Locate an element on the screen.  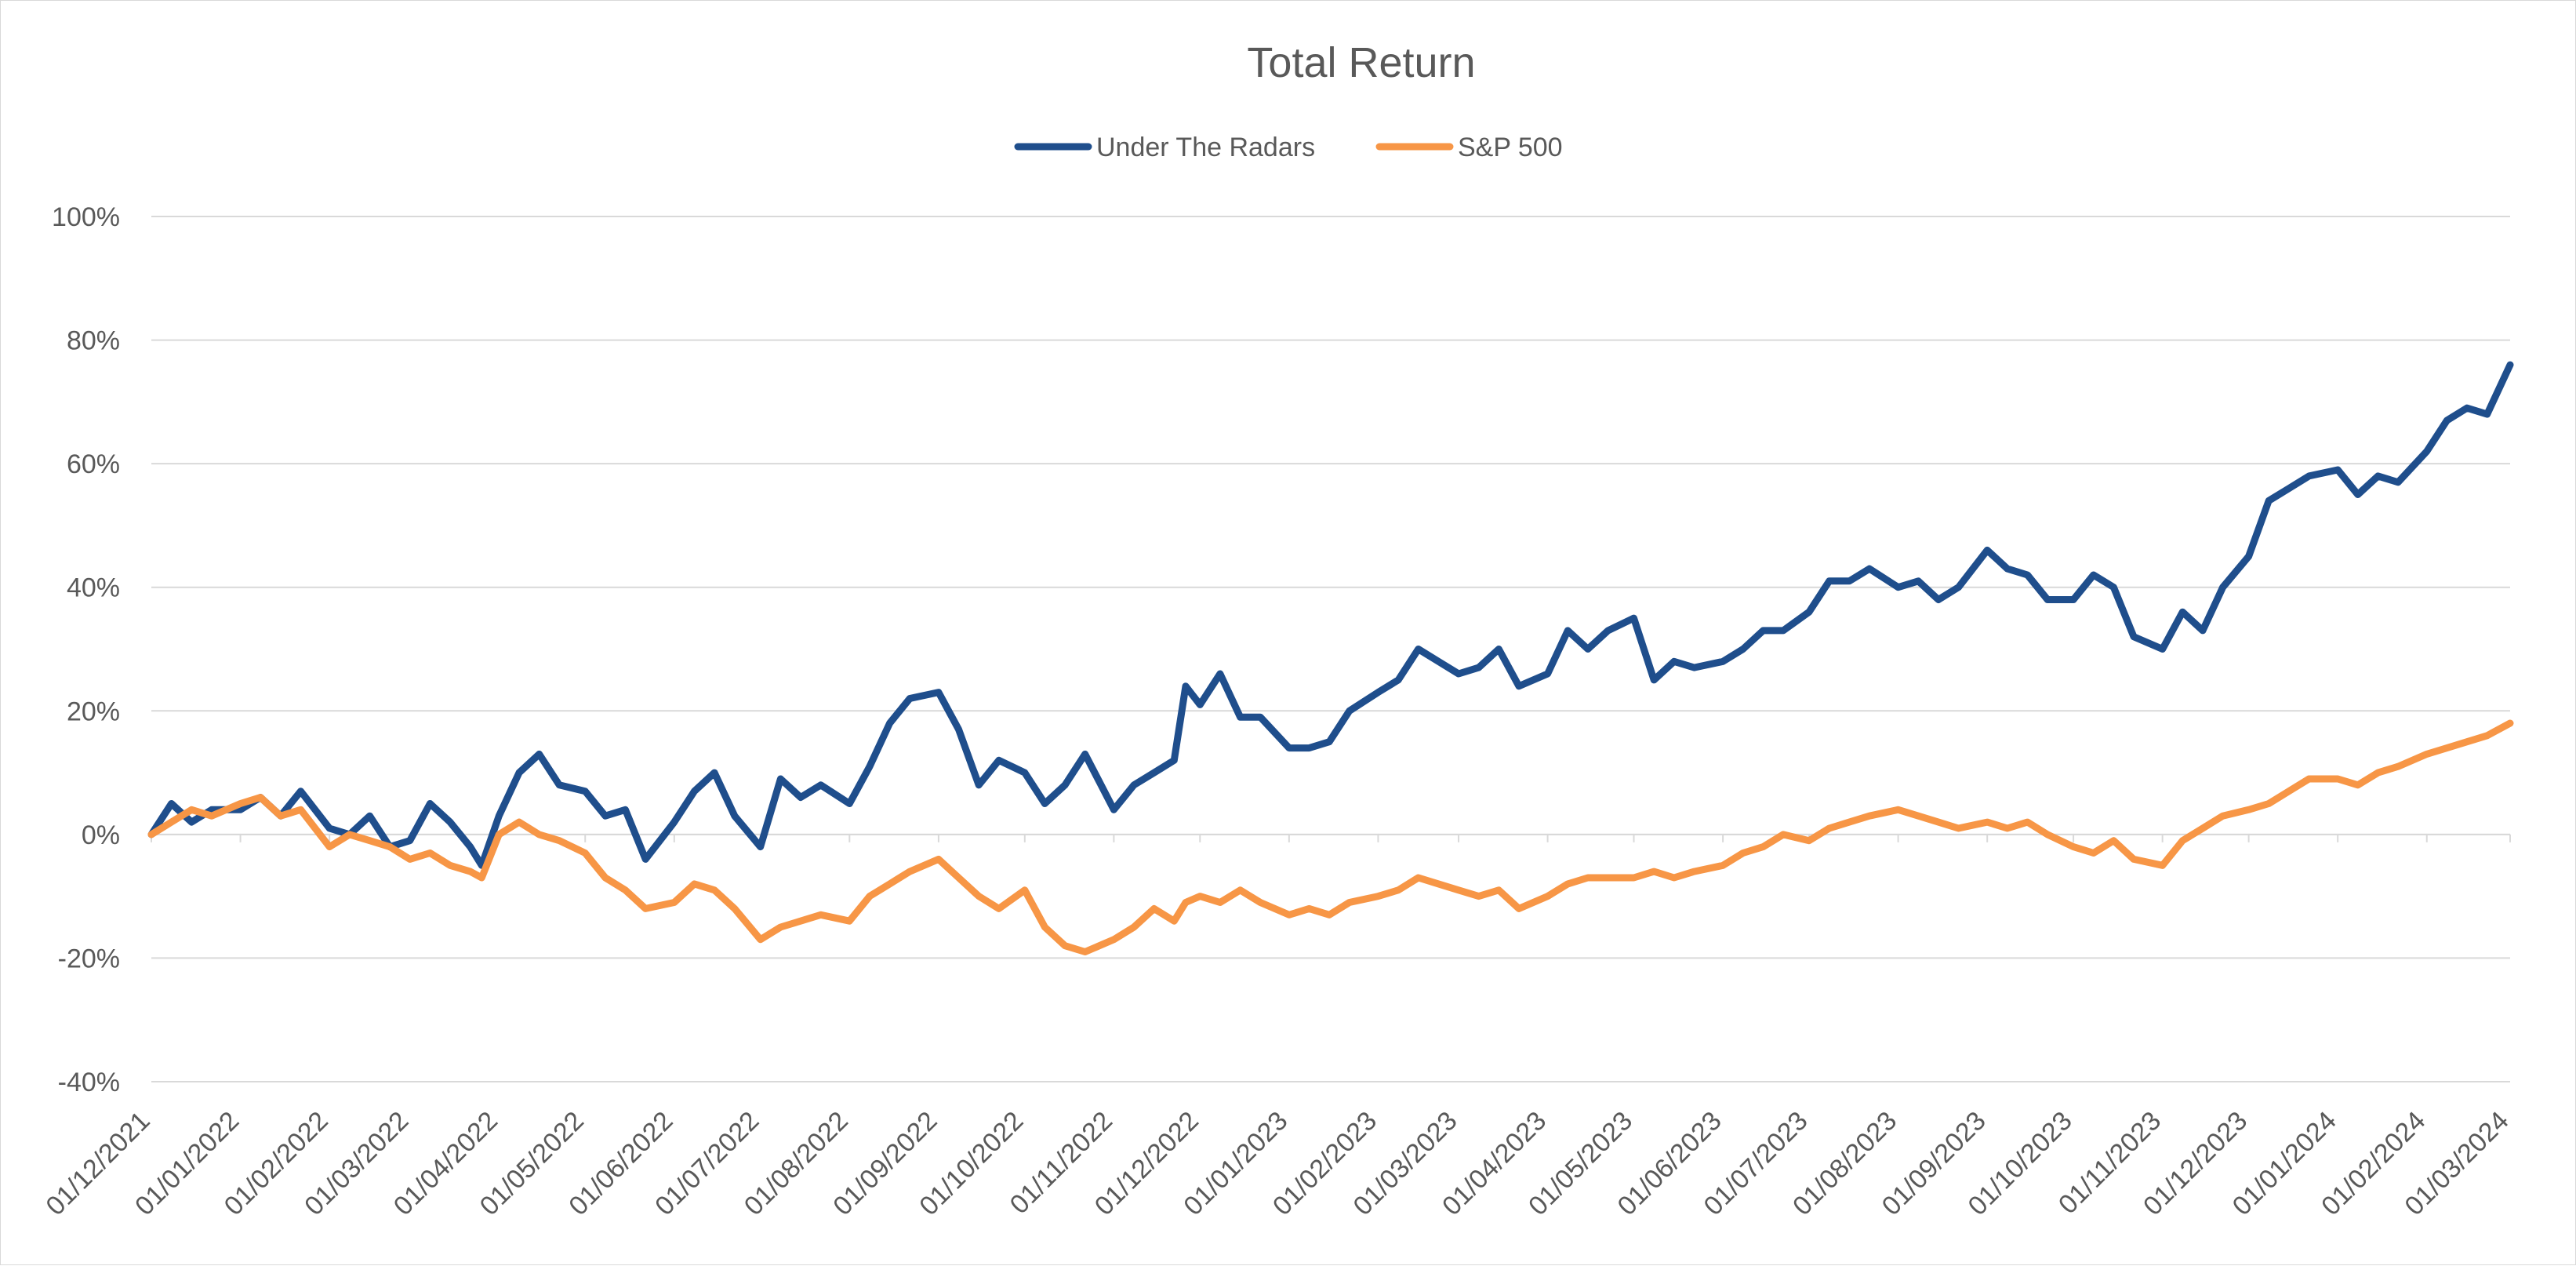
legend-label-under-the-radars: Under The Radars is located at coordinates (1205, 147).